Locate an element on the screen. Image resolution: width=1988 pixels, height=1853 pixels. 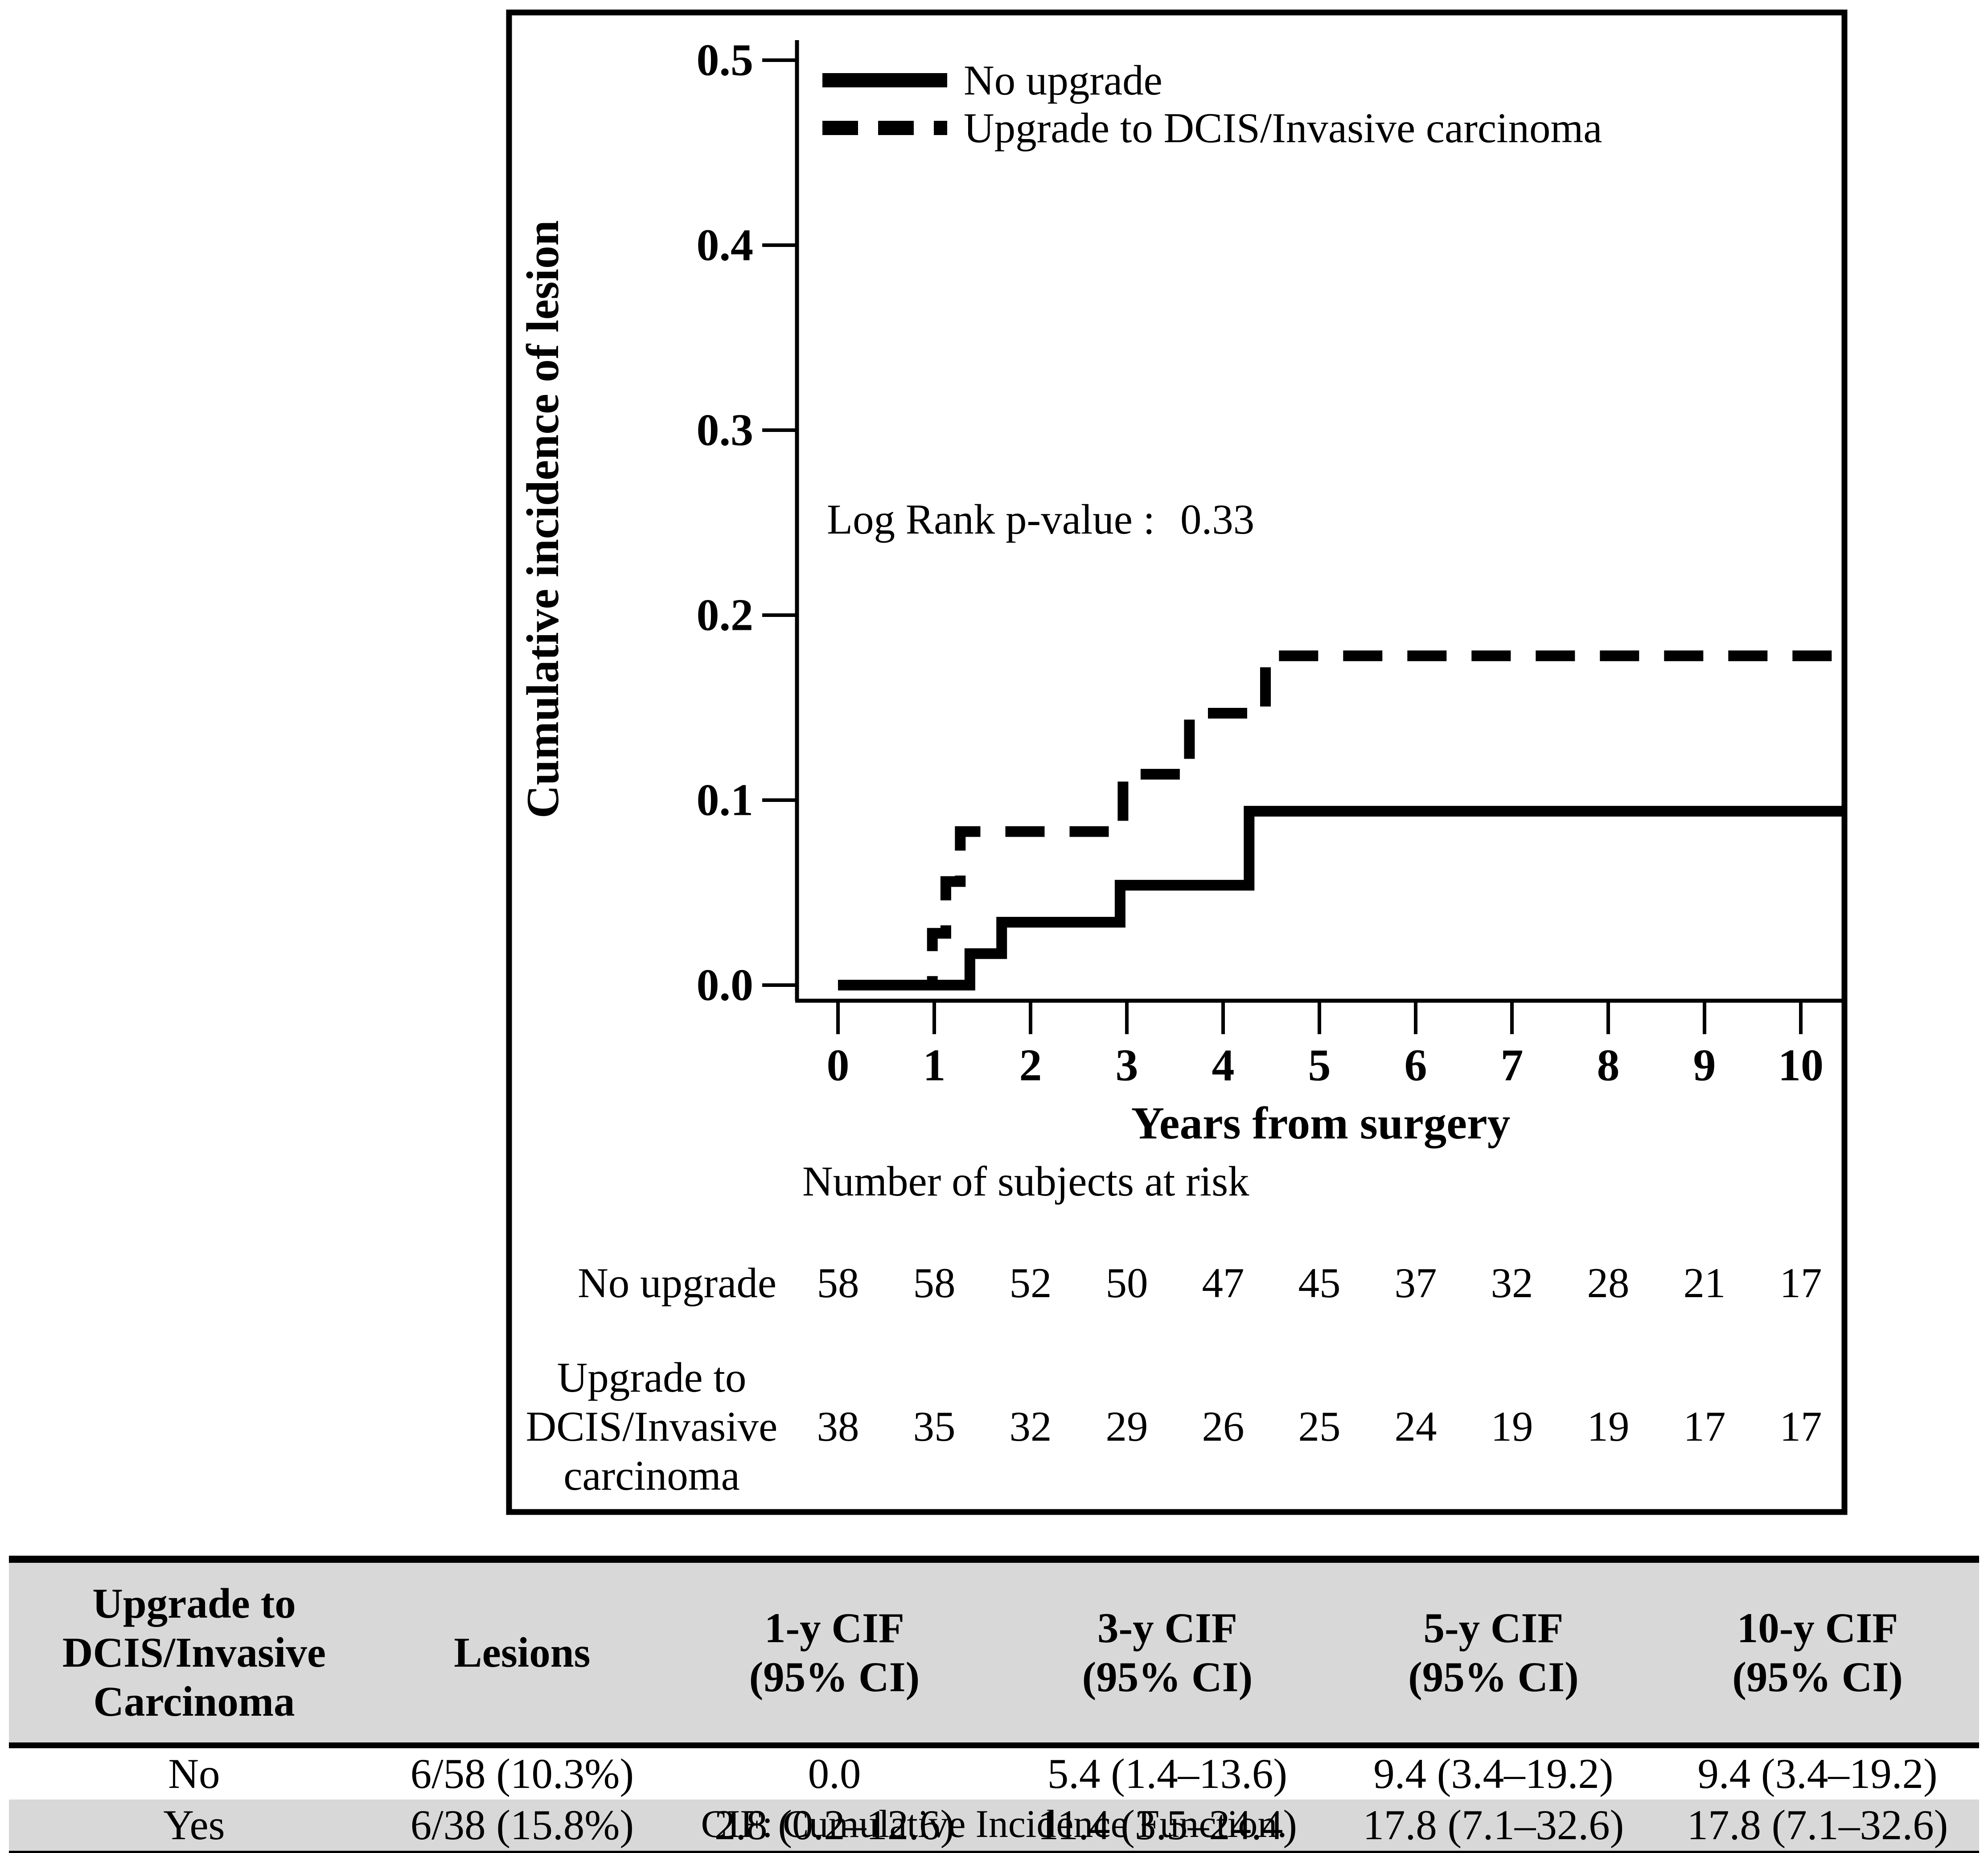
x-tick-label: 1 is located at coordinates (935, 1065).